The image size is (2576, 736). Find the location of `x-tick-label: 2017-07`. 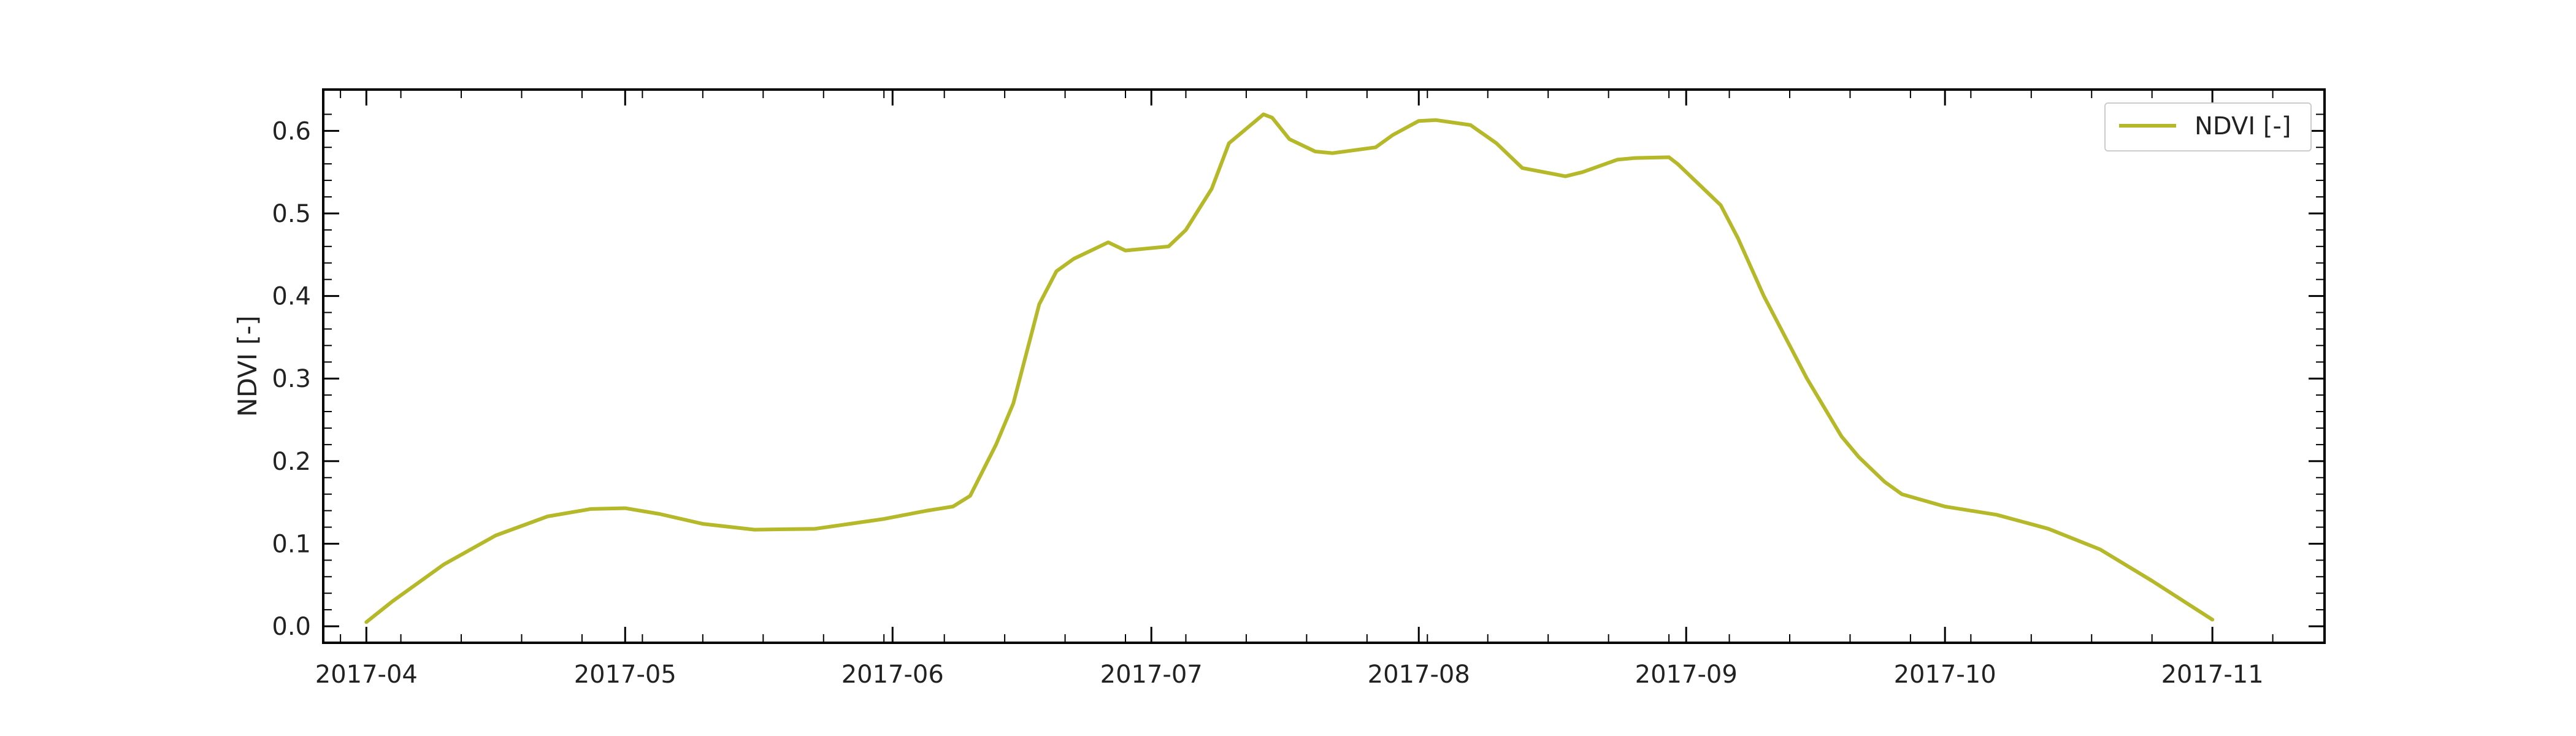

x-tick-label: 2017-07 is located at coordinates (1151, 675).